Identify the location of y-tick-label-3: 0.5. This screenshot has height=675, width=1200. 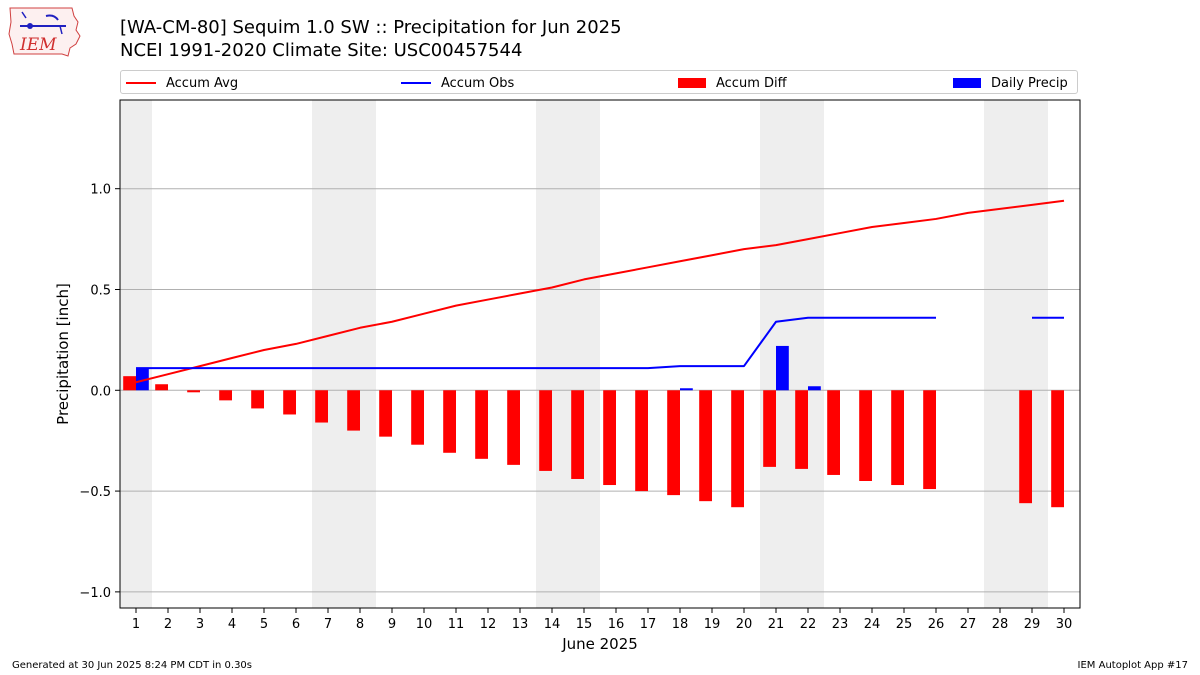
(100, 290).